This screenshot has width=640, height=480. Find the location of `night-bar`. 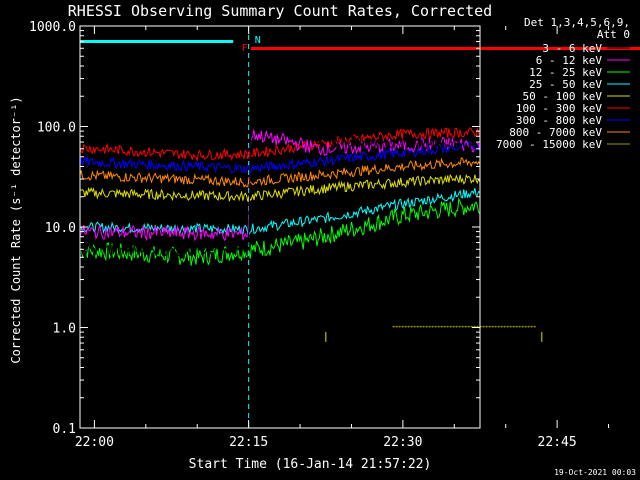

night-bar is located at coordinates (157, 41).